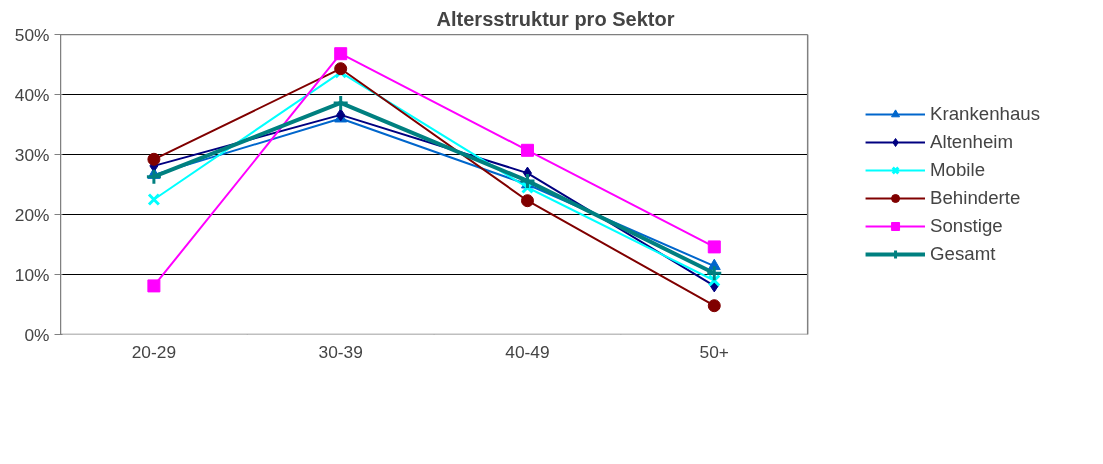  Describe the element at coordinates (32, 214) in the screenshot. I see `y-tick-label: 20%` at that location.